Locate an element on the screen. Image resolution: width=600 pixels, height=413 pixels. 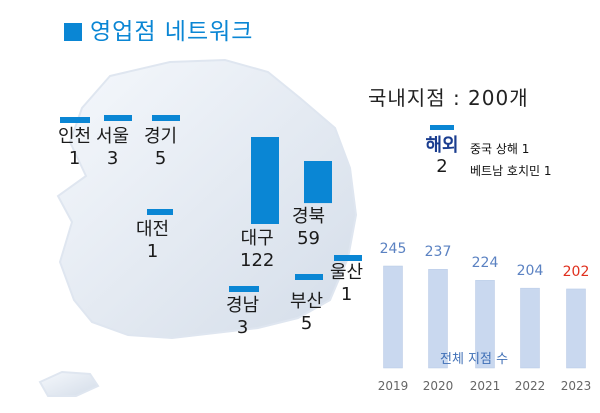
region-label: 부산 5 is located at coordinates (306, 313).